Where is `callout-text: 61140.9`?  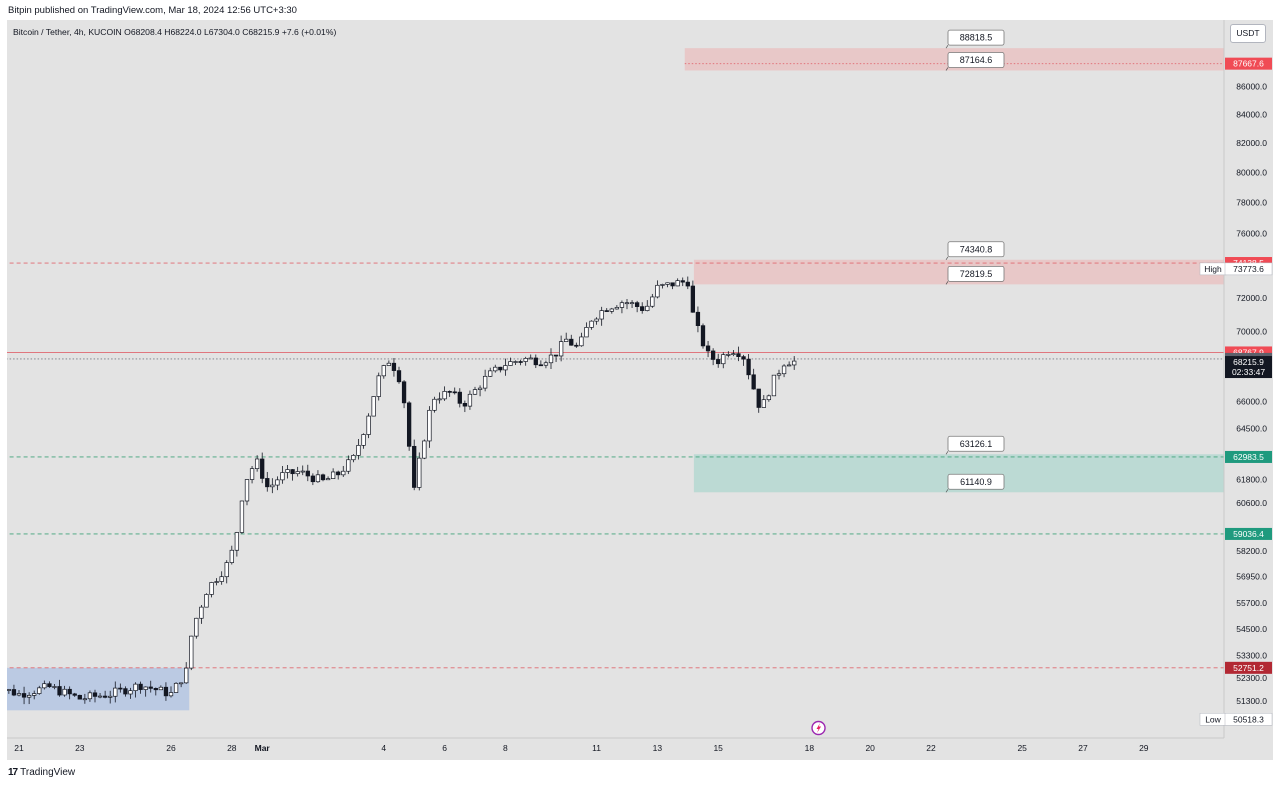
callout-text: 61140.9 is located at coordinates (976, 482).